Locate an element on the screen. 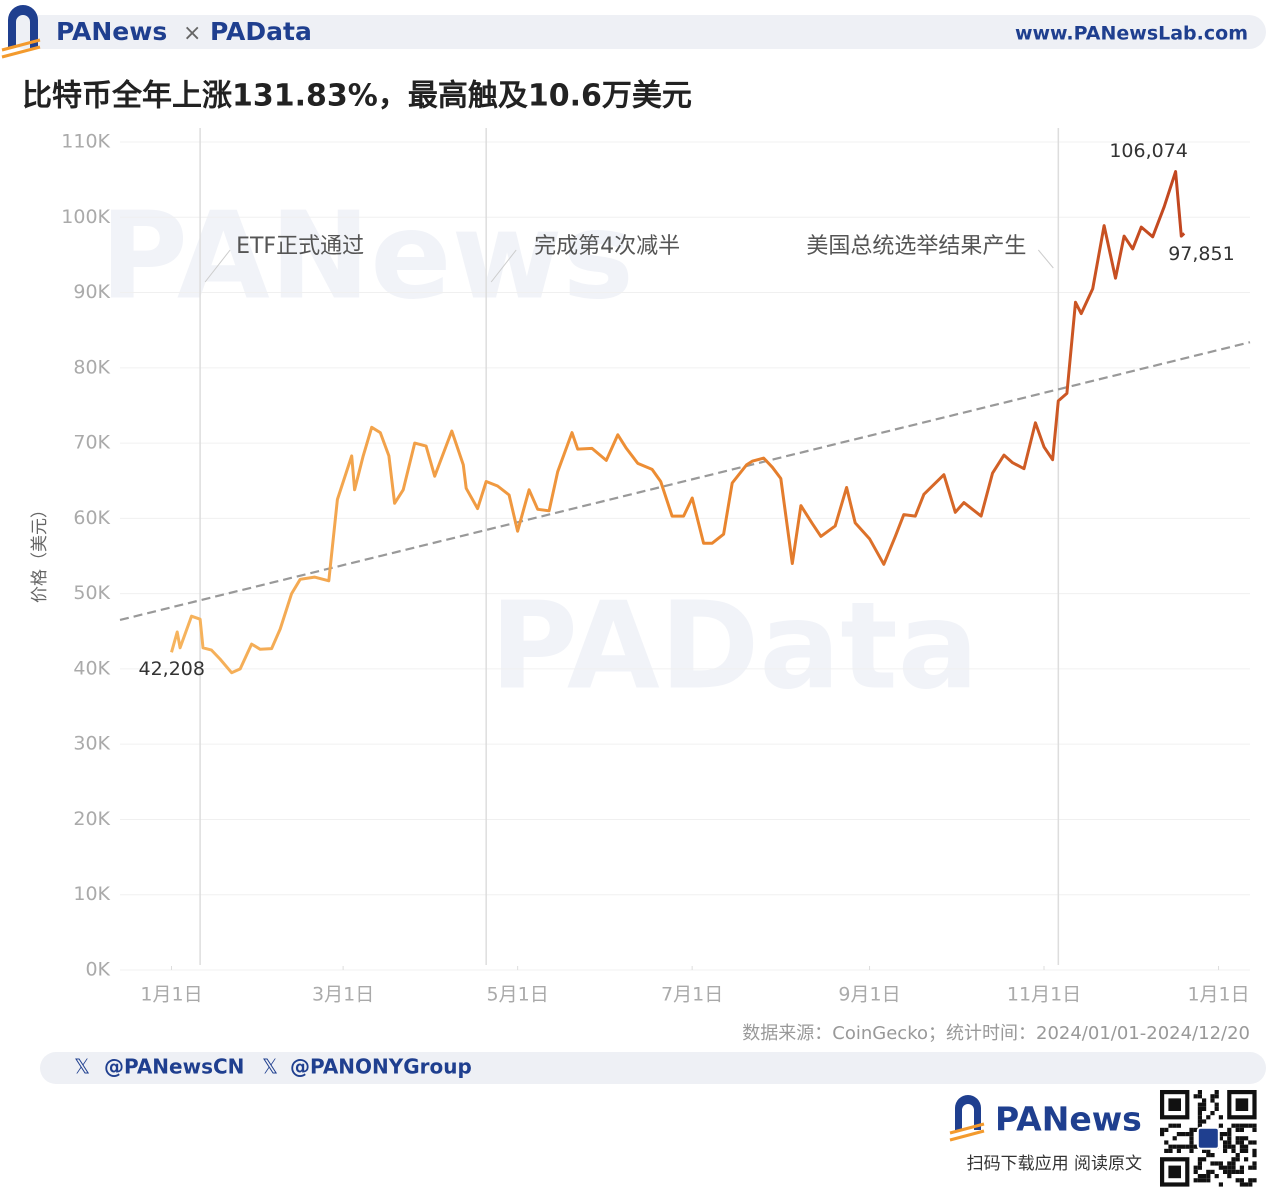 The width and height of the screenshot is (1268, 1200). y-tick-label: 50K is located at coordinates (91, 593).